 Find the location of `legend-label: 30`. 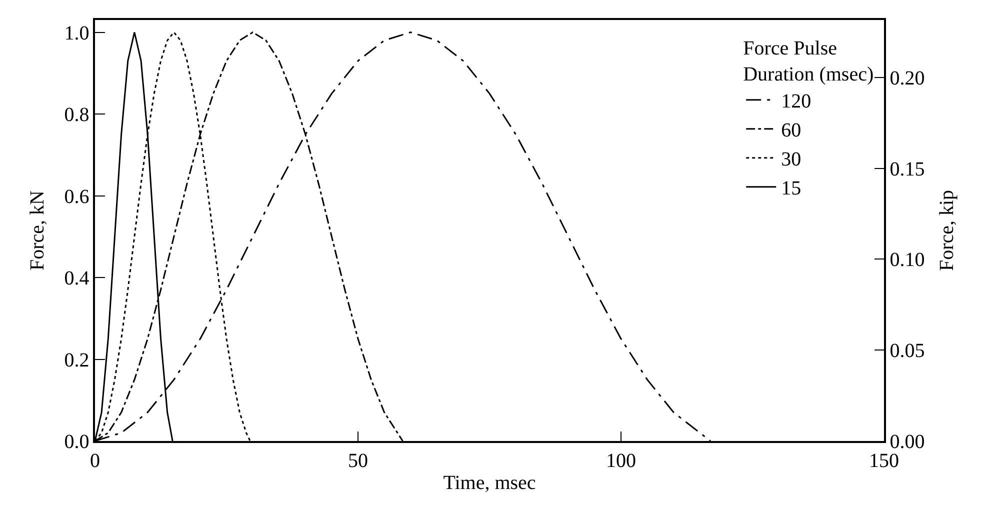

legend-label: 30 is located at coordinates (791, 159).